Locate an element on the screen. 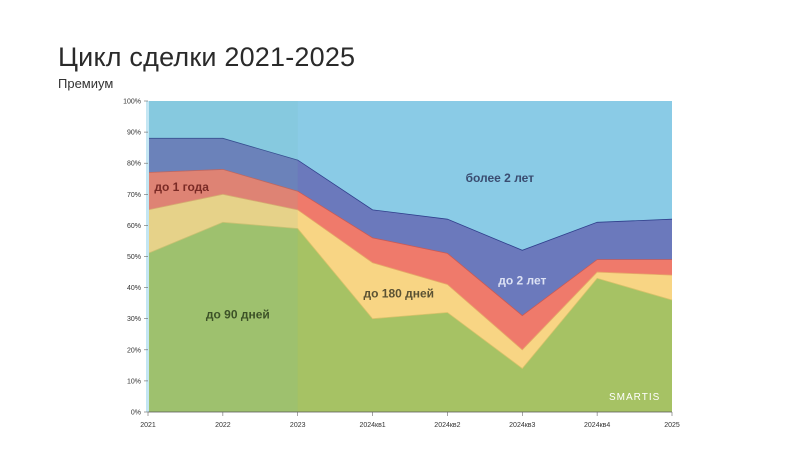 The height and width of the screenshot is (449, 800). chart-title: Цикл сделки 2021-2025 is located at coordinates (207, 57).